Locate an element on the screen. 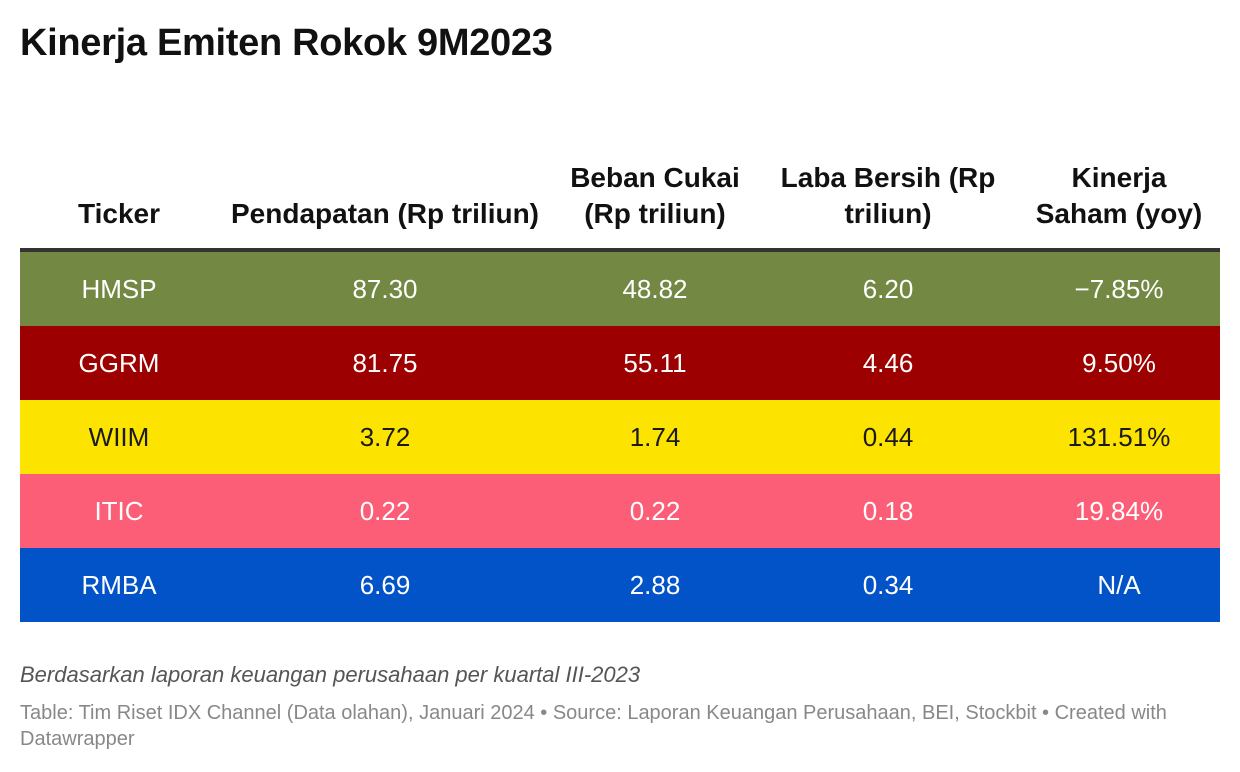 This screenshot has width=1240, height=772. table-row: GGRM 81.75 55.11 4.46 9.50% is located at coordinates (620, 363).